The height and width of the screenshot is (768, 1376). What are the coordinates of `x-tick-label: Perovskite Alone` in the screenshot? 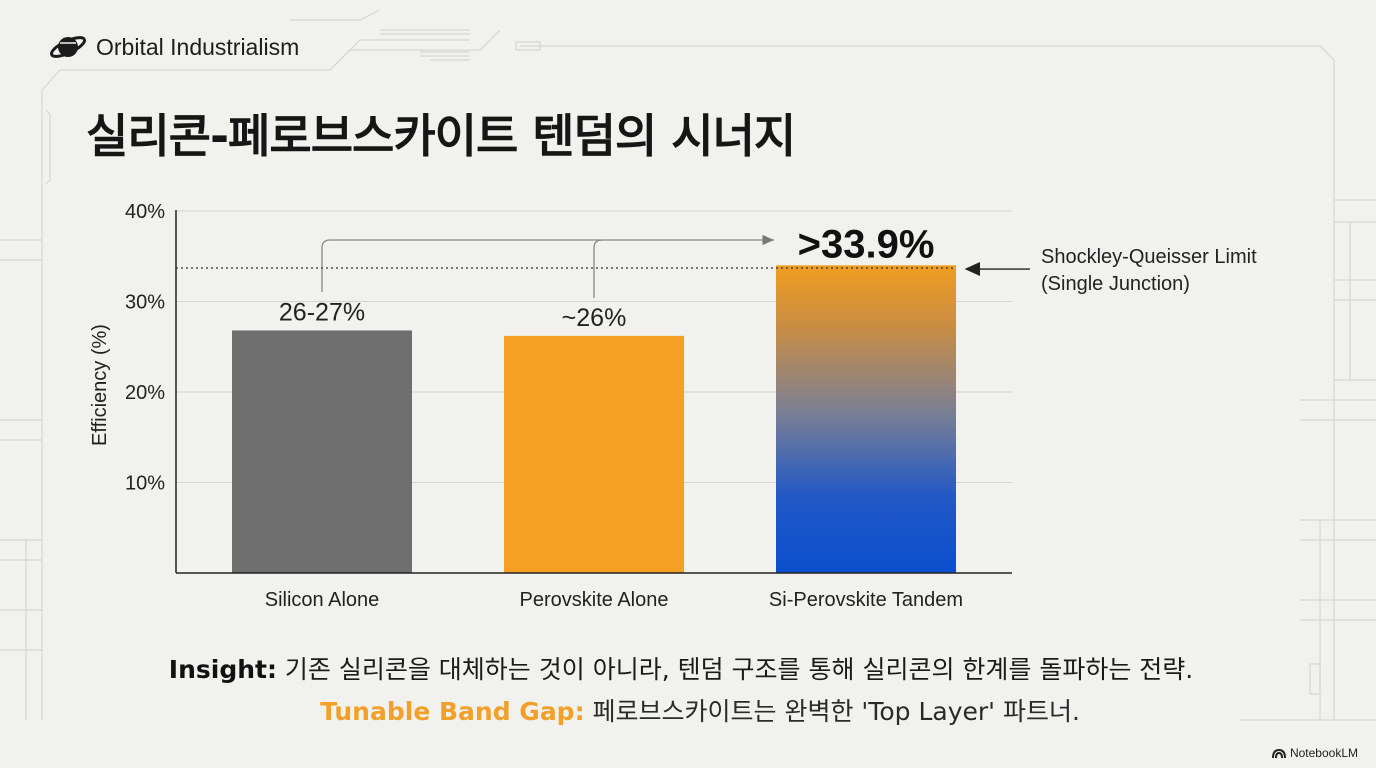 It's located at (594, 600).